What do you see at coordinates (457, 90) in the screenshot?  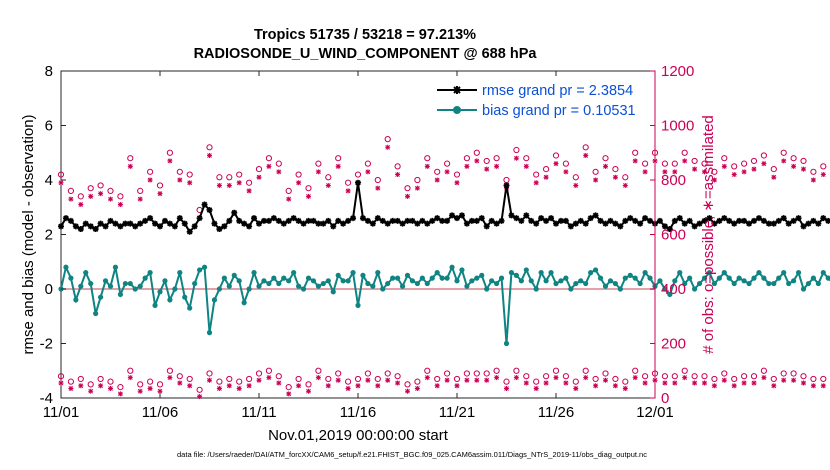 I see `legend-rmse-marker` at bounding box center [457, 90].